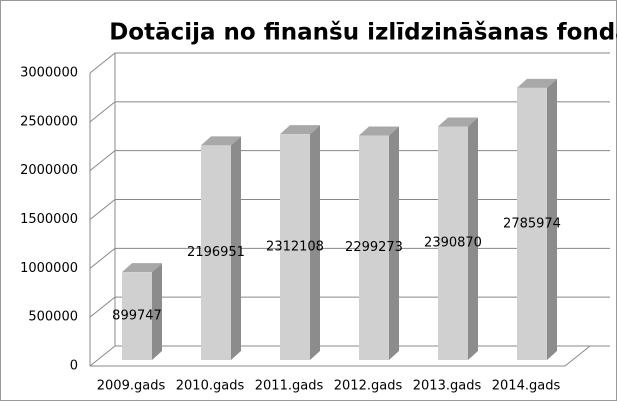  Describe the element at coordinates (447, 386) in the screenshot. I see `x-tick-label: 2013.gads` at that location.